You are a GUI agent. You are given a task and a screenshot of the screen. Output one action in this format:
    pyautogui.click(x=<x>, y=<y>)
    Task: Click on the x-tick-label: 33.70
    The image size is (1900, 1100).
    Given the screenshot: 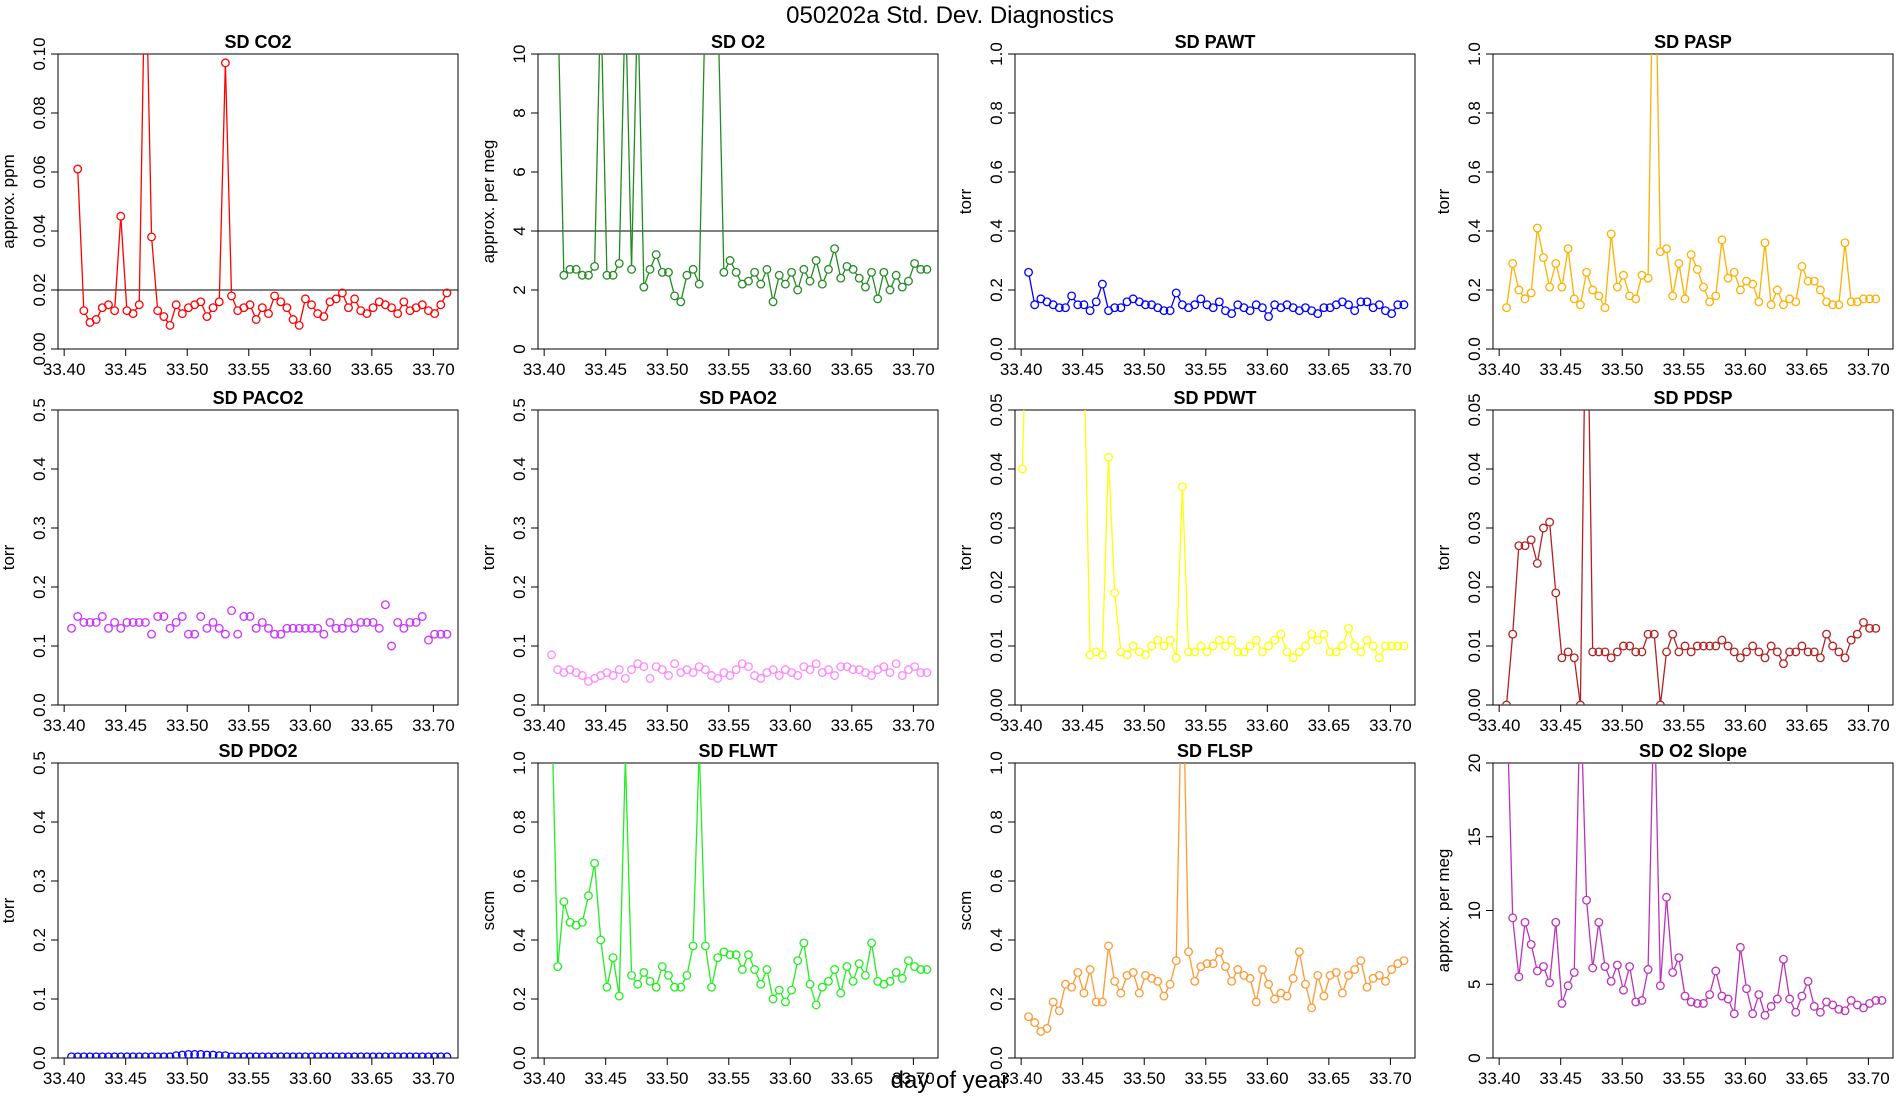 What is the action you would take?
    pyautogui.click(x=913, y=1078)
    